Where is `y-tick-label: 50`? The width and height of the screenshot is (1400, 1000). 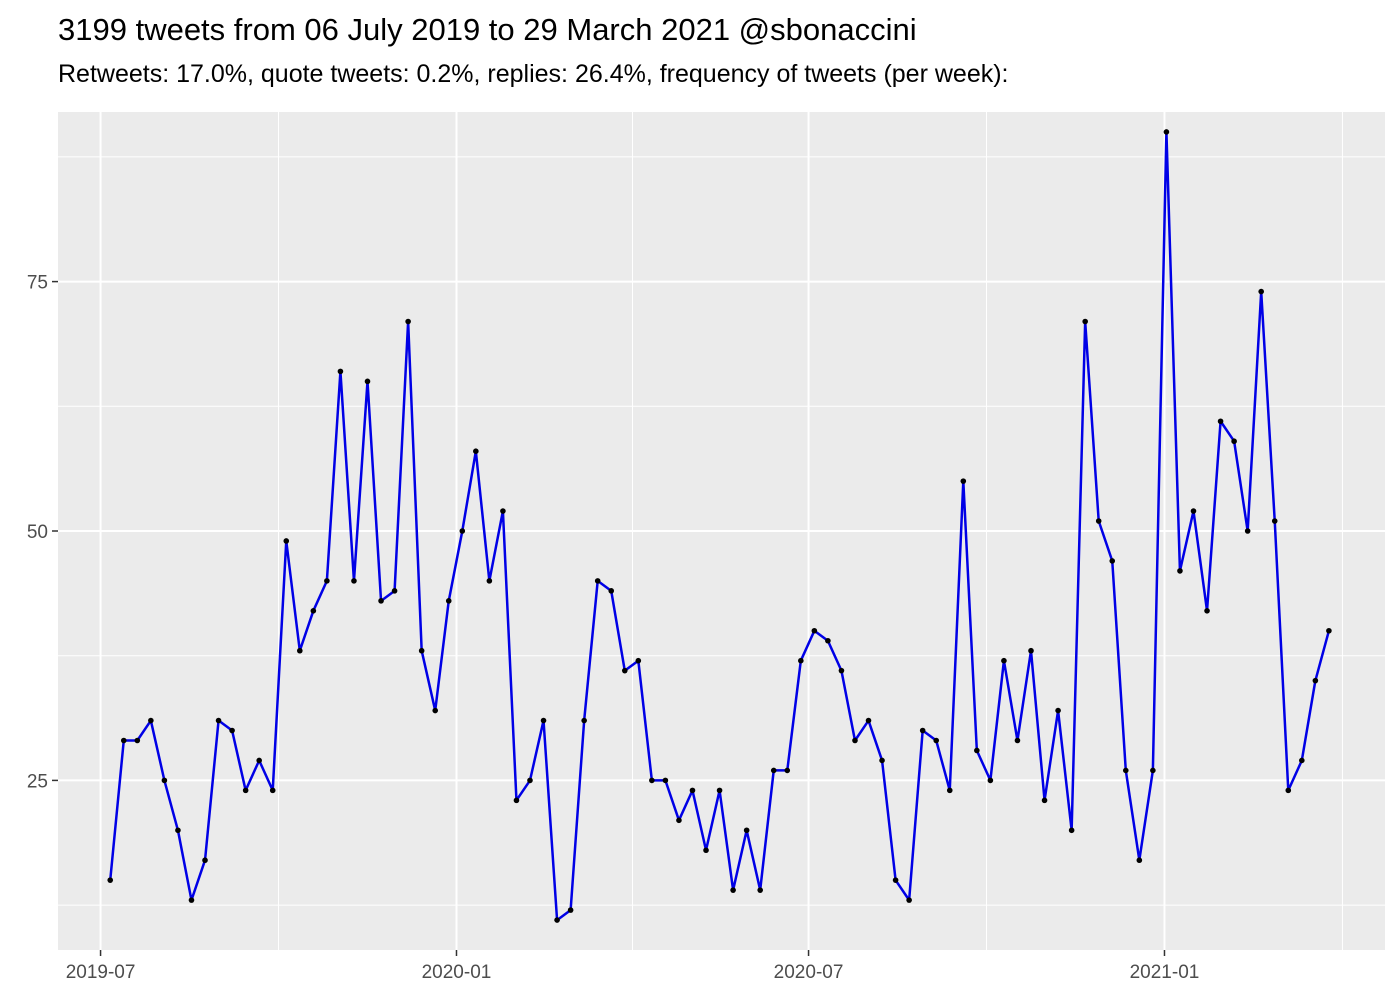 y-tick-label: 50 is located at coordinates (37, 532).